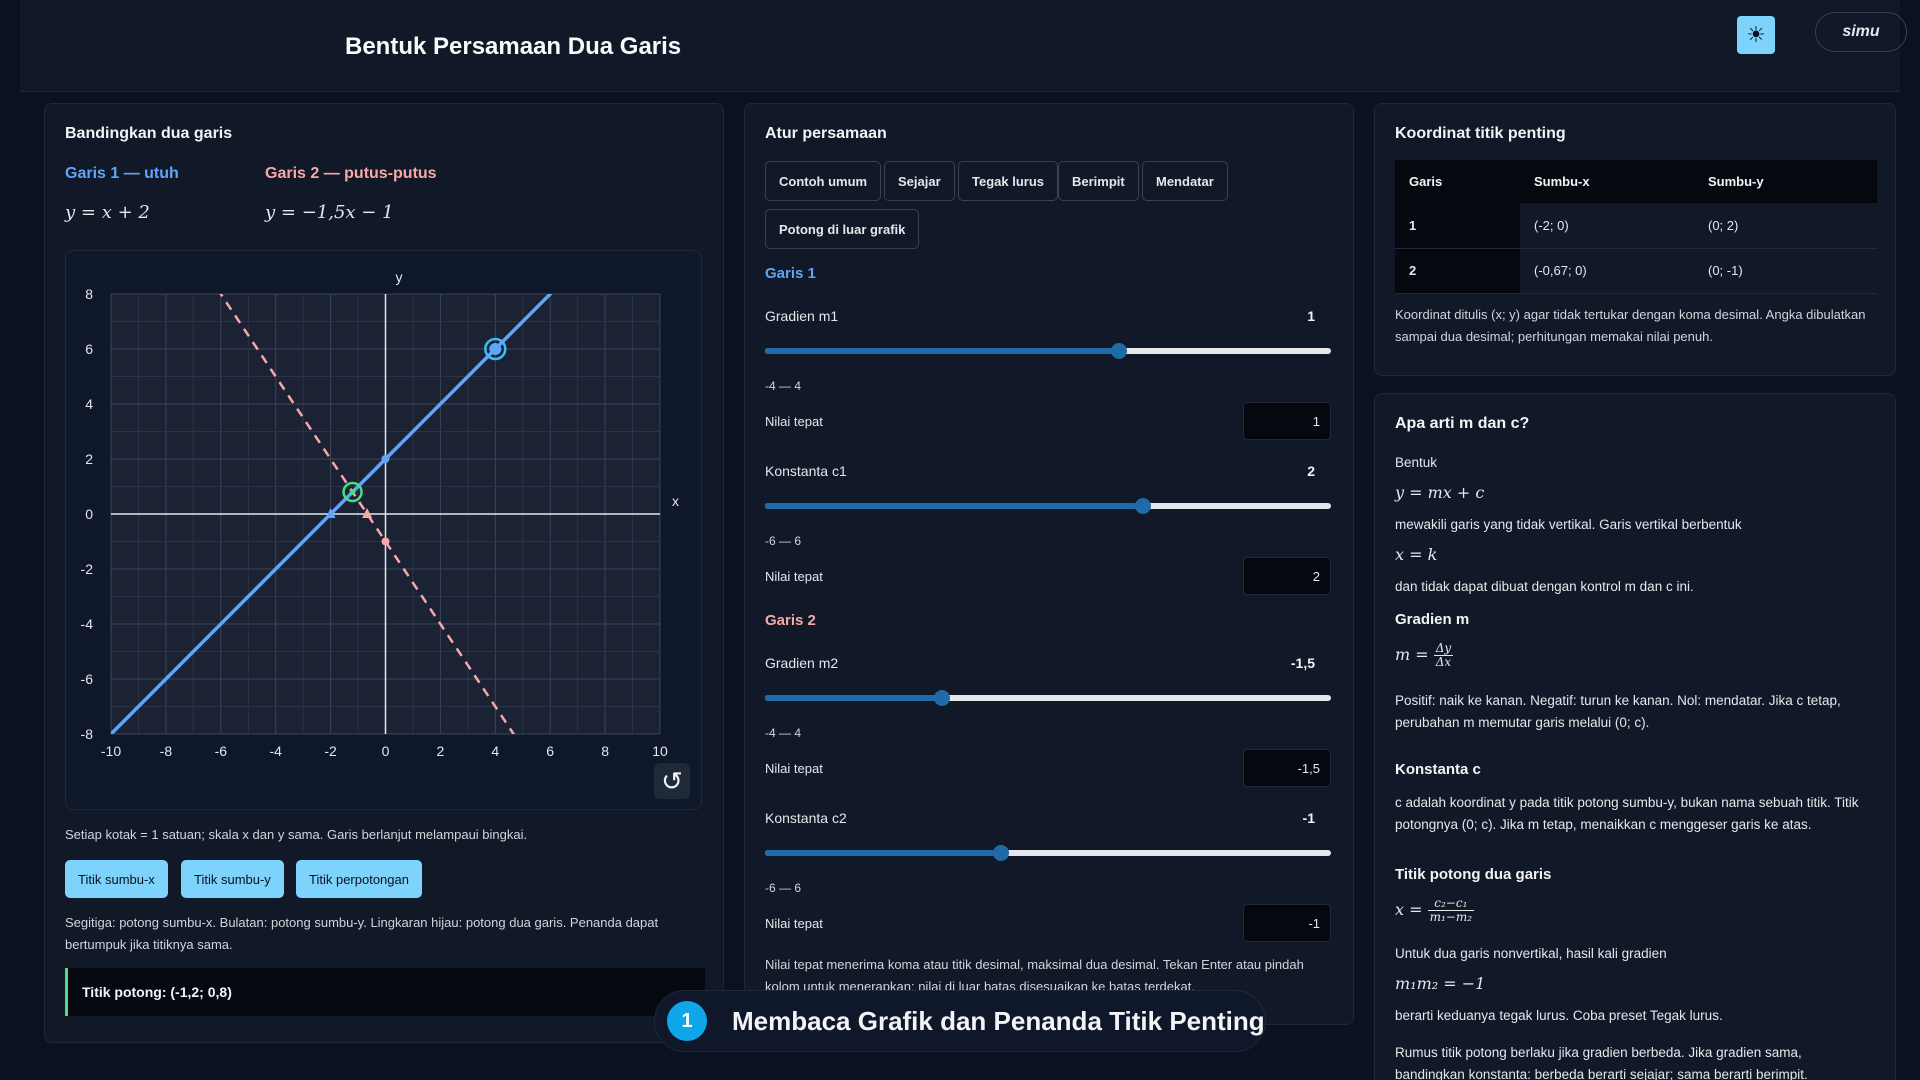 The image size is (1920, 1080). I want to click on control-label: Konstanta c1, so click(806, 471).